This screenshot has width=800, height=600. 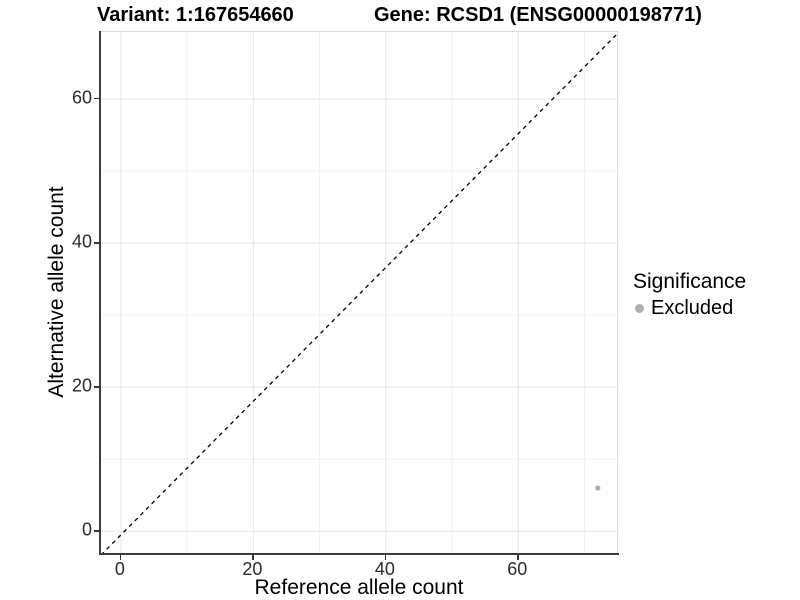 What do you see at coordinates (639, 308) in the screenshot?
I see `excluded-point-icon` at bounding box center [639, 308].